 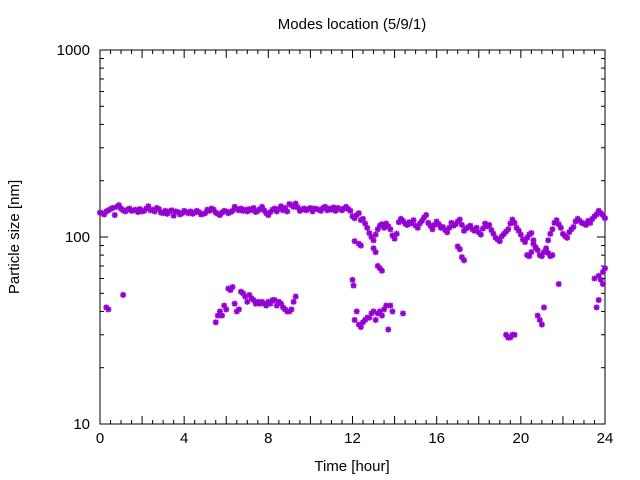 What do you see at coordinates (81, 424) in the screenshot?
I see `y-tick-label: 10` at bounding box center [81, 424].